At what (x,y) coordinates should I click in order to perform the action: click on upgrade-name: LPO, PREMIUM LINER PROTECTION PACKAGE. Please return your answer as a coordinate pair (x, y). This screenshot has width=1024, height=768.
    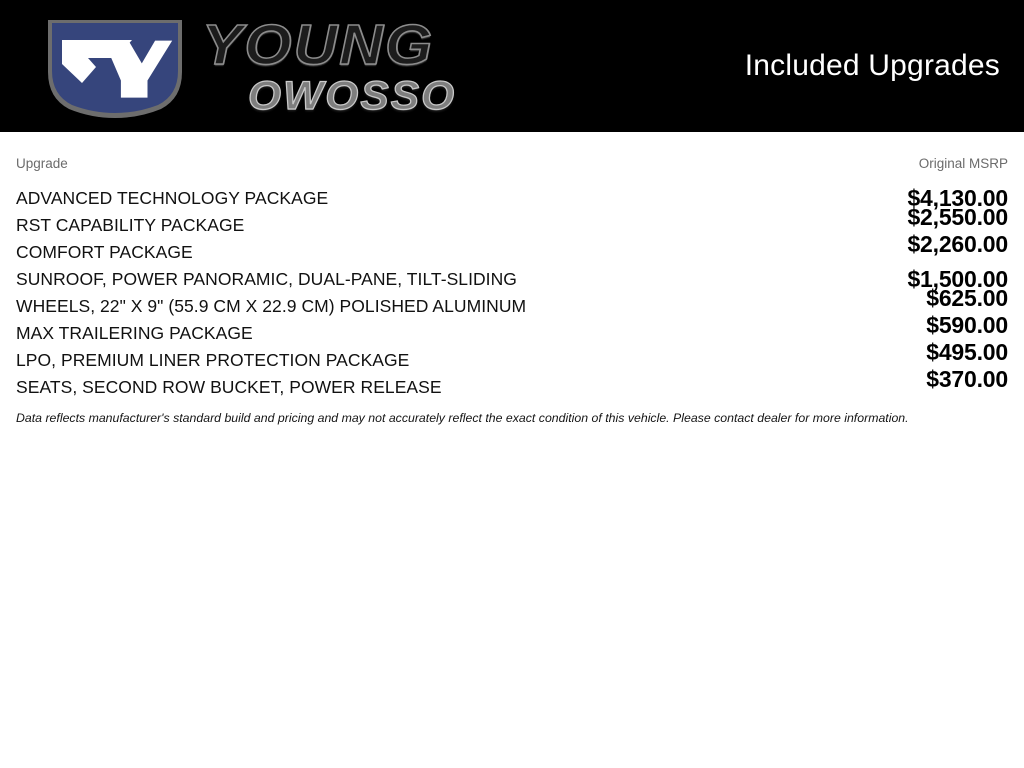
    Looking at the image, I should click on (213, 360).